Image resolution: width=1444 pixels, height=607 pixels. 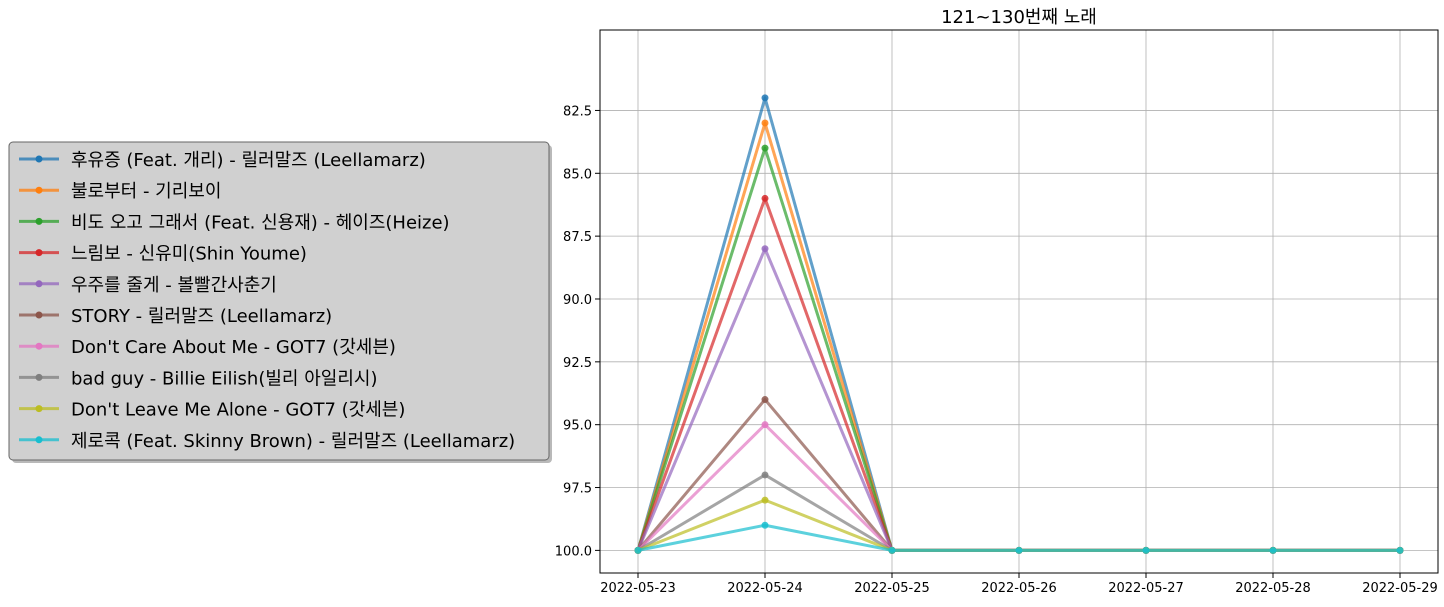 I want to click on y-tick-label: 100.0, so click(x=573, y=551).